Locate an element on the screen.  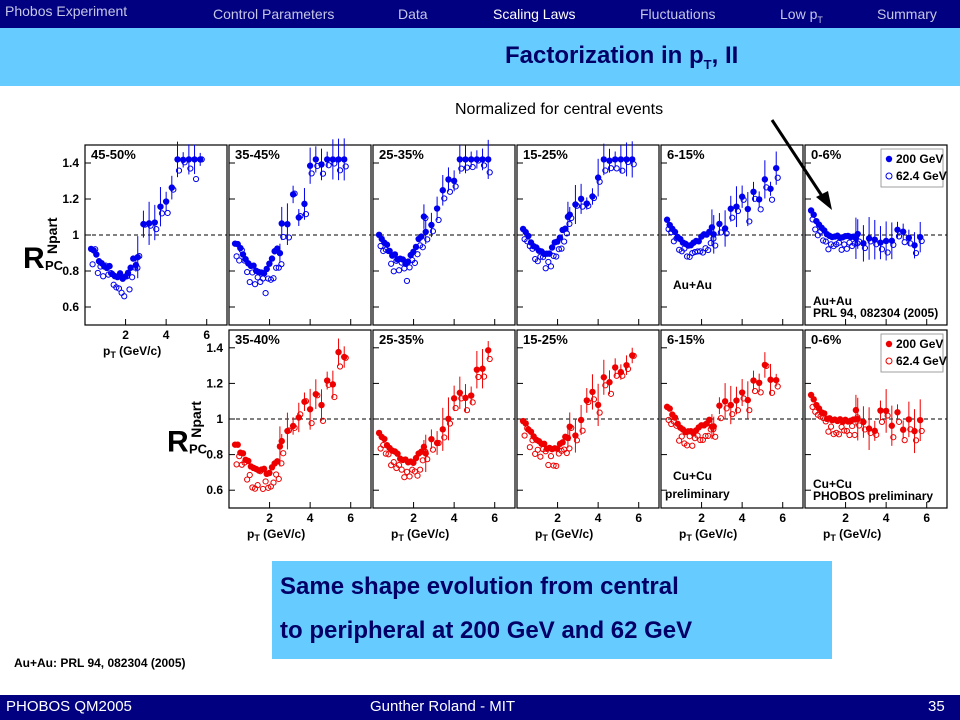
y-tick-label: 1 is located at coordinates (75, 235).